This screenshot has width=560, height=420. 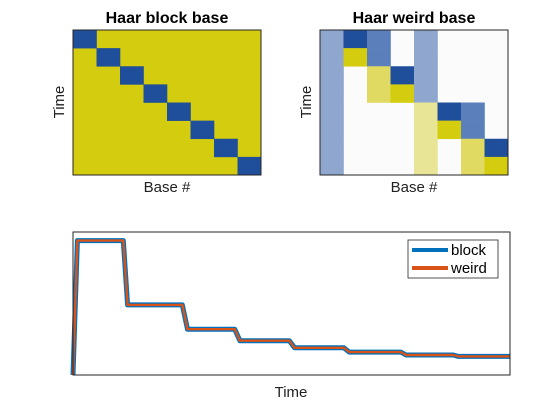 I want to click on heatmap-weird-cell-r1-c1, so click(x=355, y=57).